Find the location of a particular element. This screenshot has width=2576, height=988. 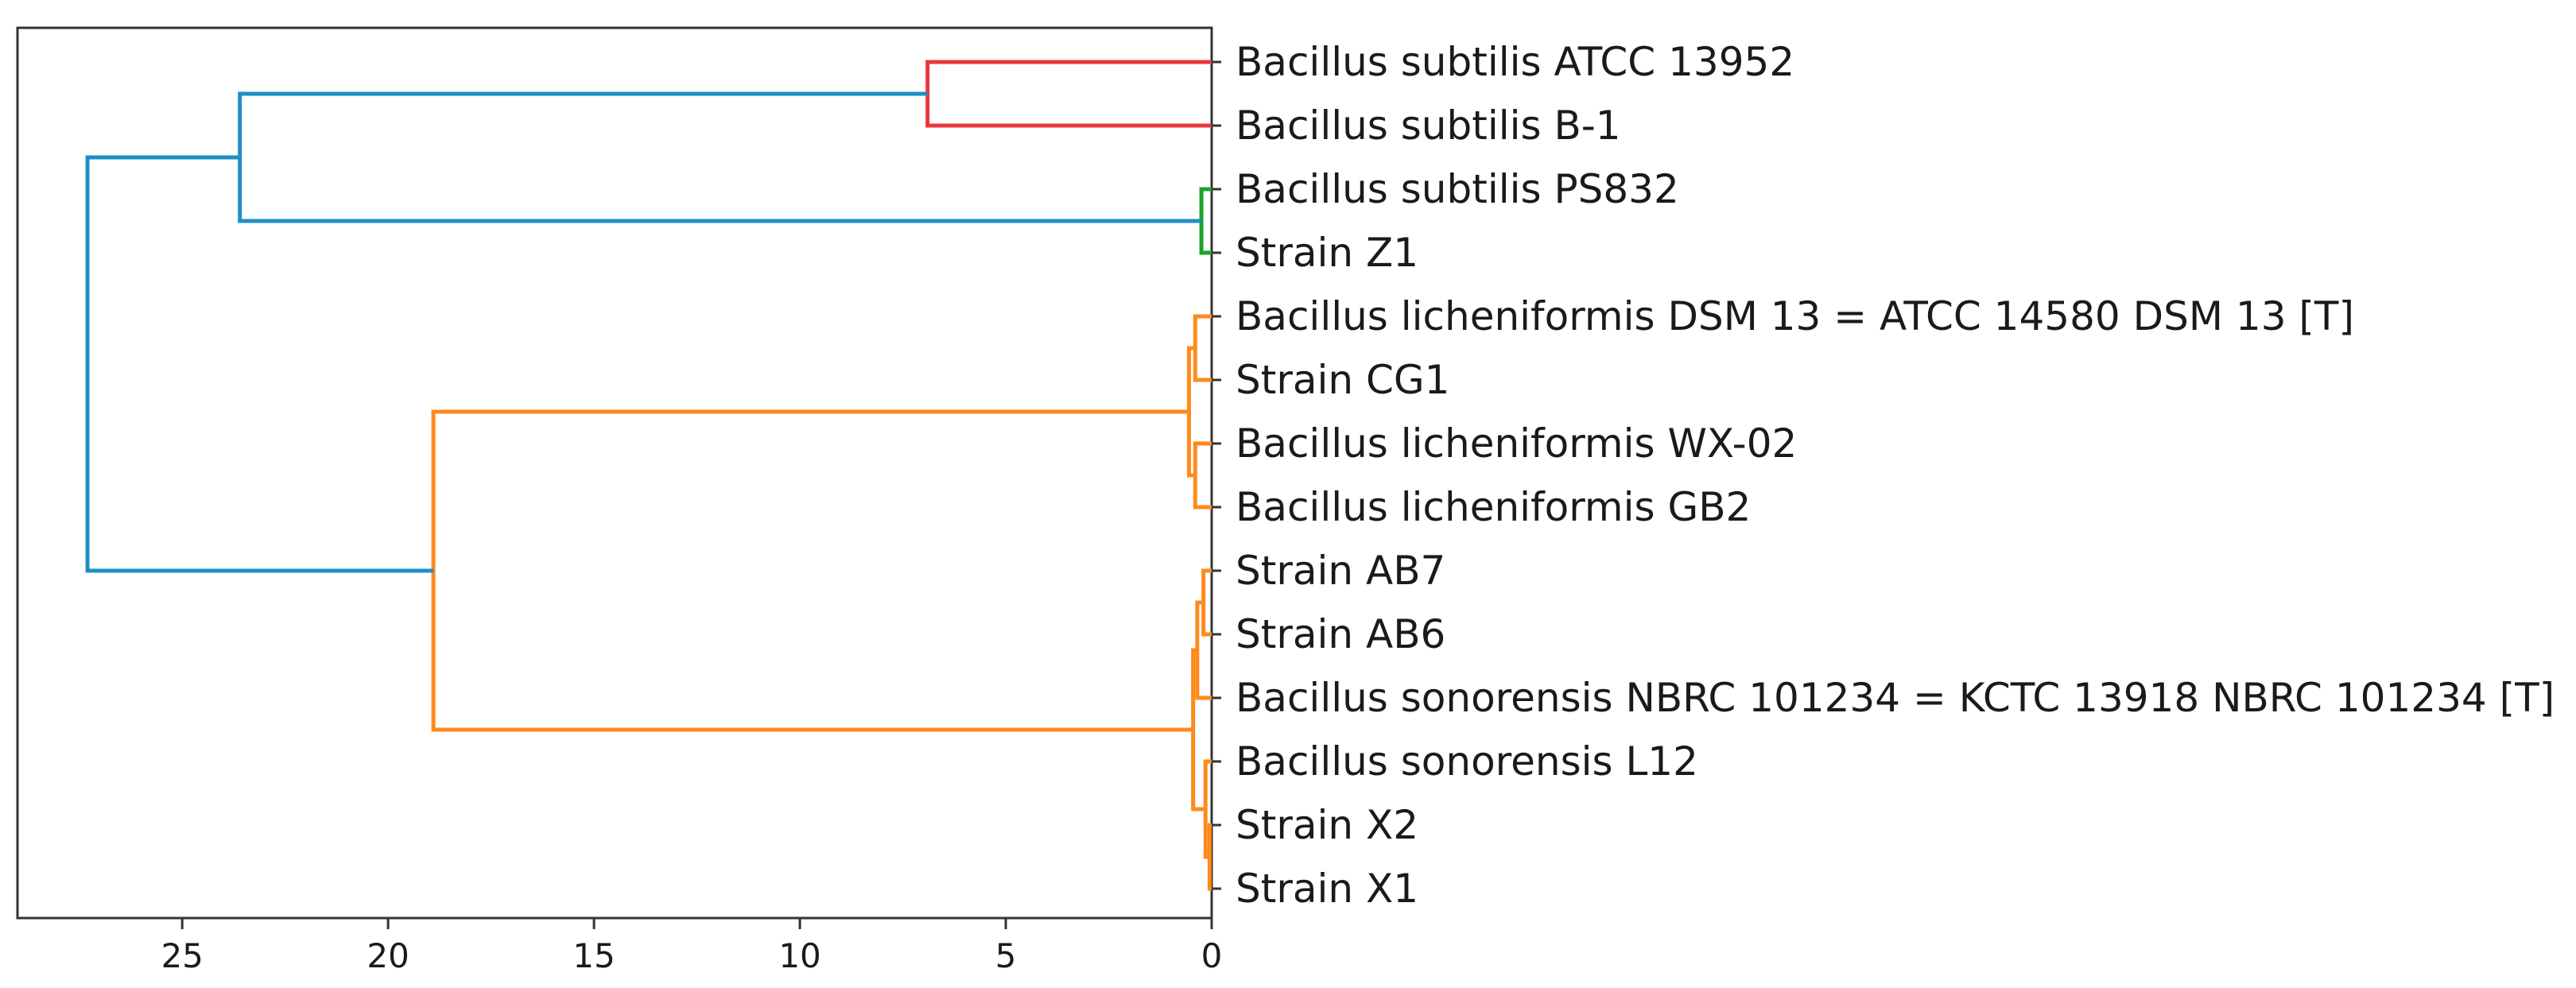

branch-n_lic2 is located at coordinates (1203, 475).